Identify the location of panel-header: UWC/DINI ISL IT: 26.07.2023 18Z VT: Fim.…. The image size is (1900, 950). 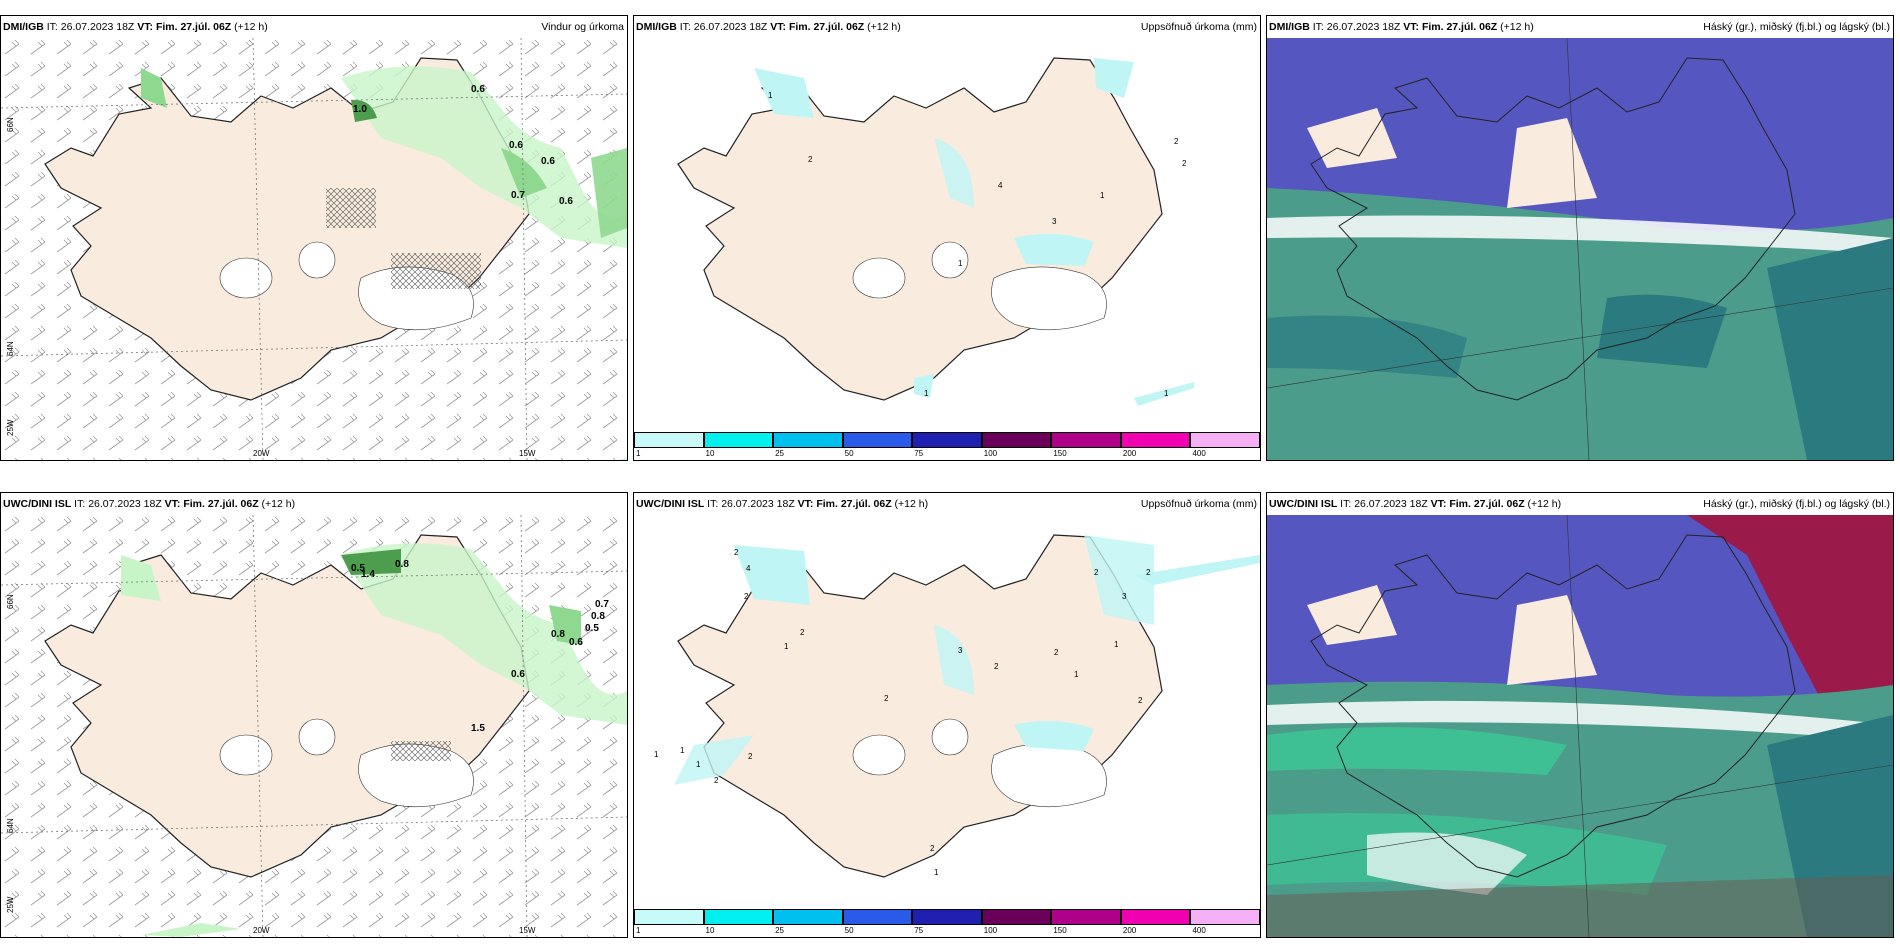
(314, 504).